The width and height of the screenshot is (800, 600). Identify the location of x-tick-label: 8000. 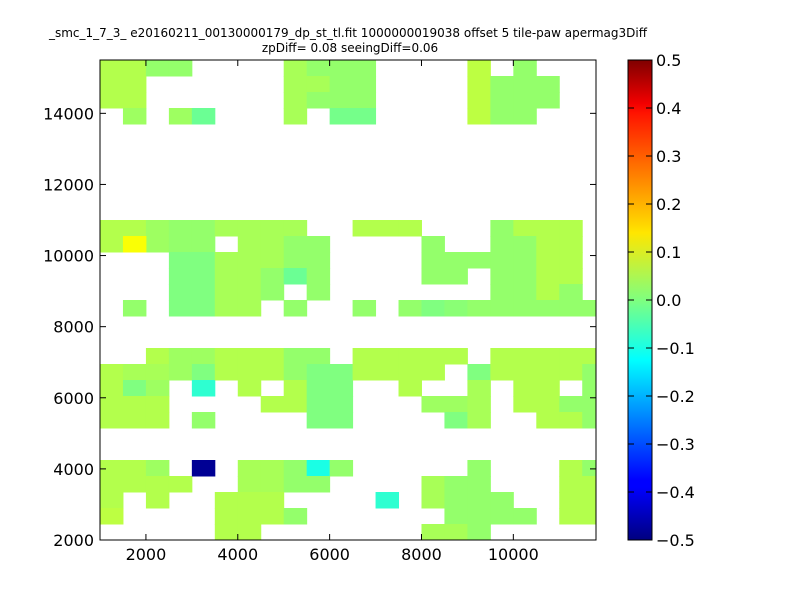
(421, 554).